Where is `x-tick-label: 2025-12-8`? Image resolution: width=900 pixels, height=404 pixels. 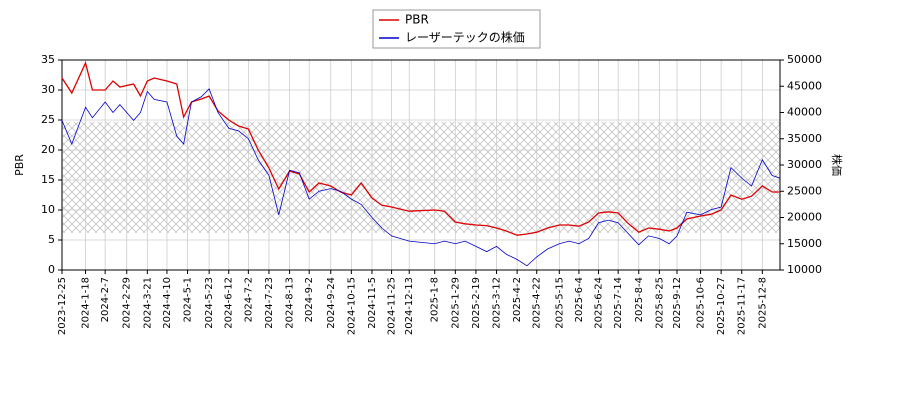 x-tick-label: 2025-12-8 is located at coordinates (762, 303).